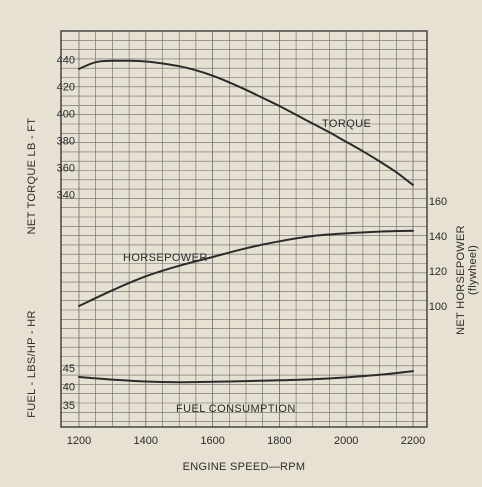 The height and width of the screenshot is (487, 482). I want to click on series-label-fuel-consumption: FUEL CONSUMPTION, so click(236, 409).